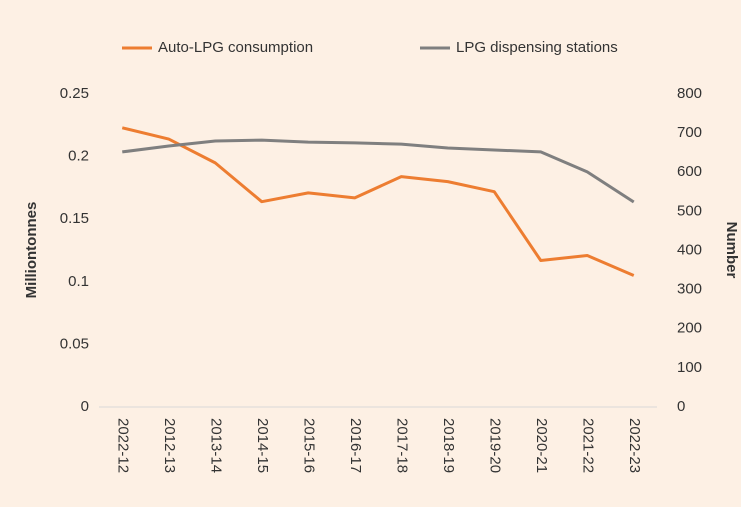  What do you see at coordinates (689, 171) in the screenshot?
I see `y2-tick-label: 600` at bounding box center [689, 171].